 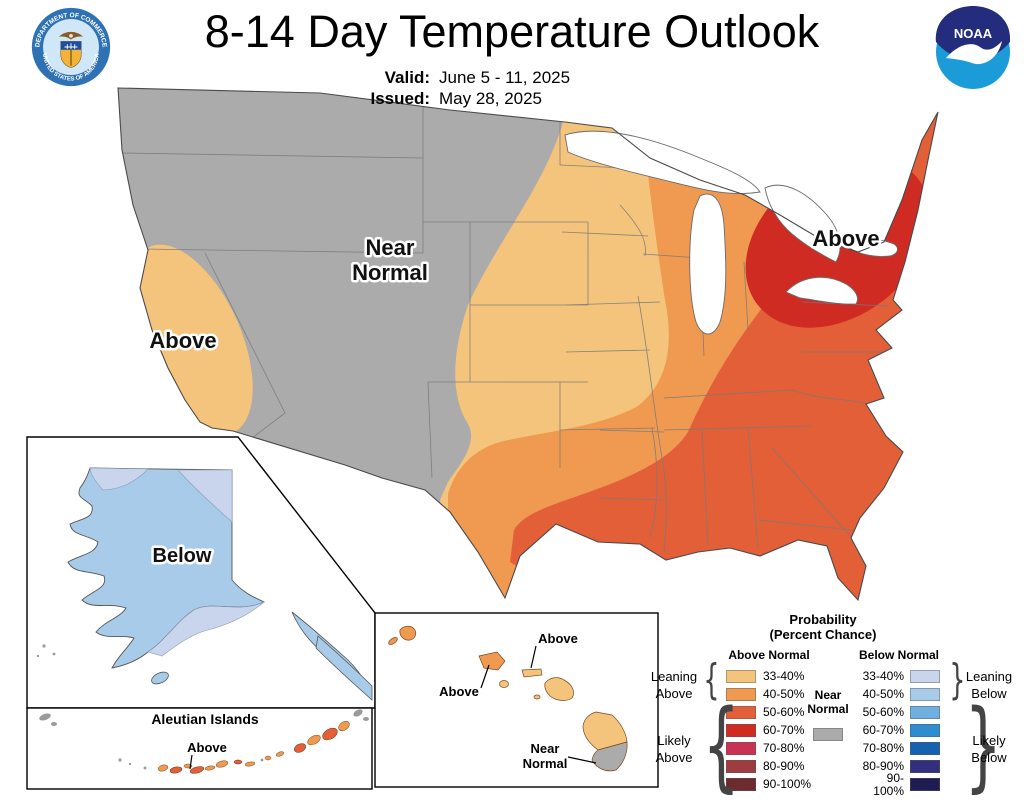 What do you see at coordinates (491, 98) in the screenshot?
I see `issued-value: May 28, 2025` at bounding box center [491, 98].